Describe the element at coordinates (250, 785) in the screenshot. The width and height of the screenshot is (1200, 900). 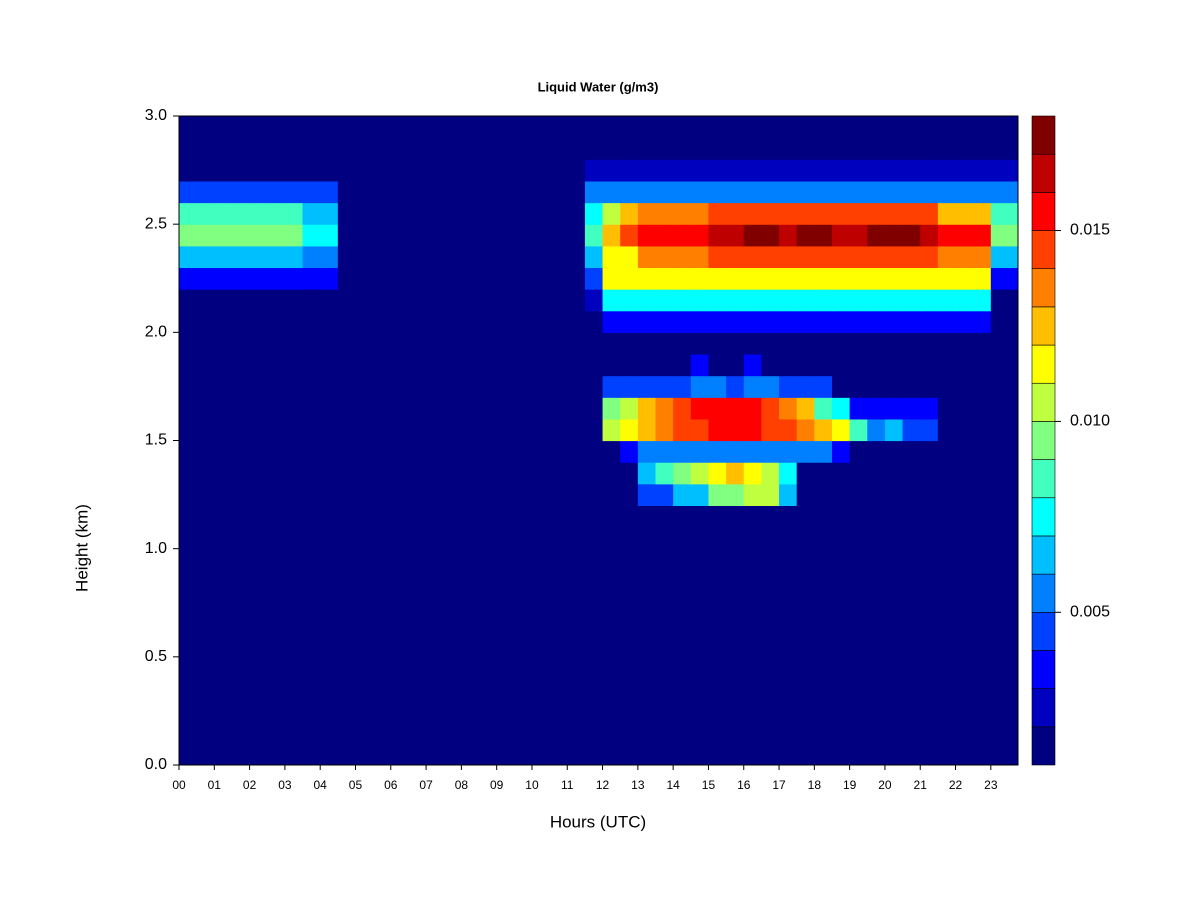
I see `x-tick-label: 02` at that location.